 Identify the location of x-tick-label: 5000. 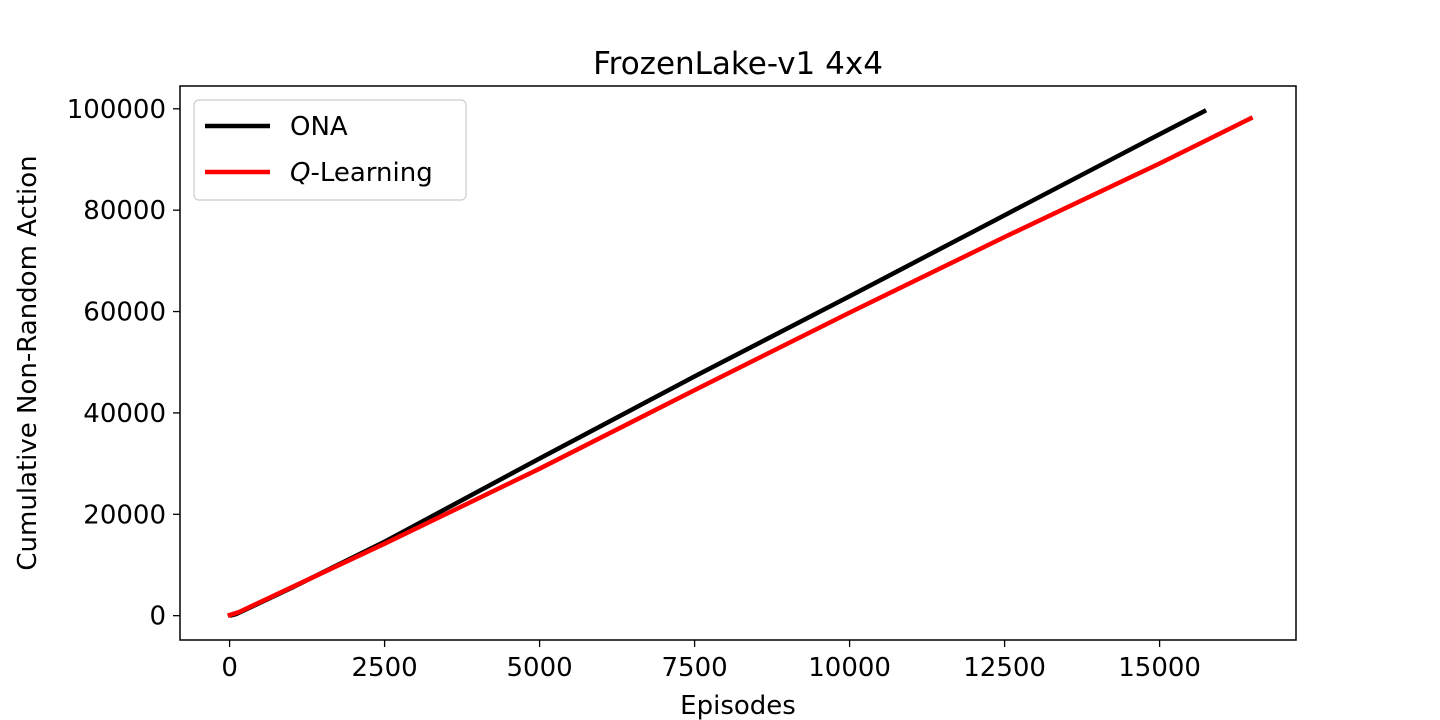
(540, 668).